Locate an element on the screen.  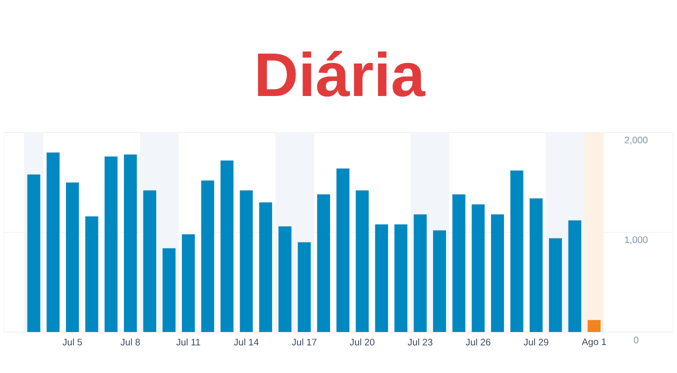
x-tick-label: Ago 1 is located at coordinates (594, 343).